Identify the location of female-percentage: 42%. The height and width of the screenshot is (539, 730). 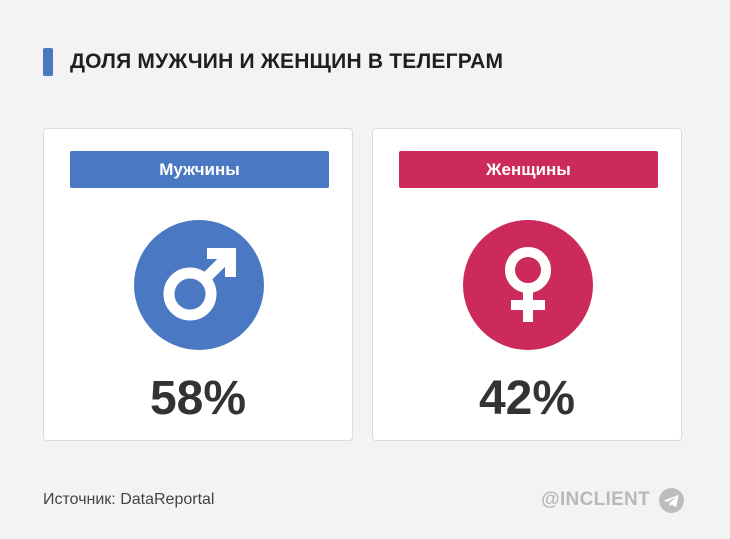
(527, 398).